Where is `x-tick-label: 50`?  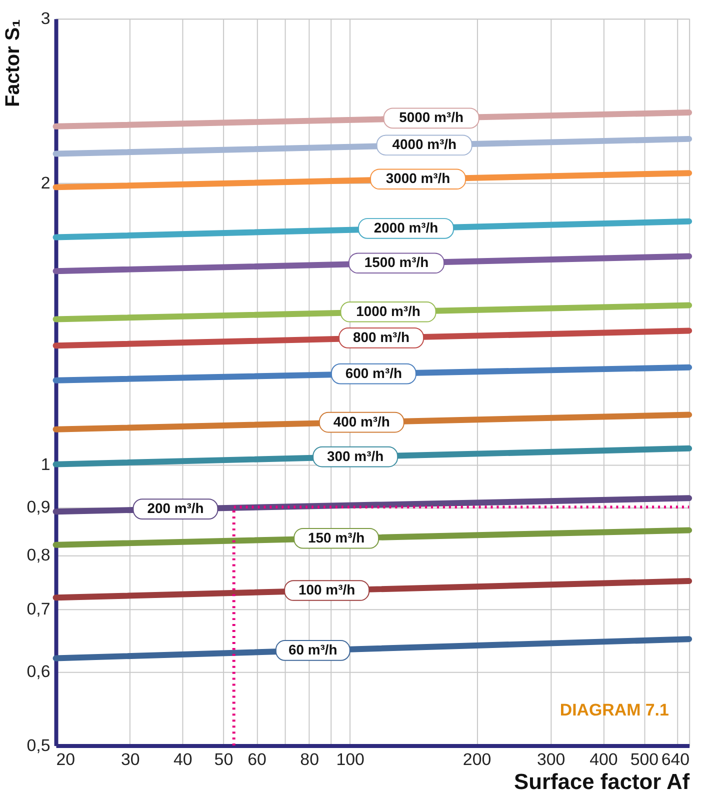 x-tick-label: 50 is located at coordinates (224, 759).